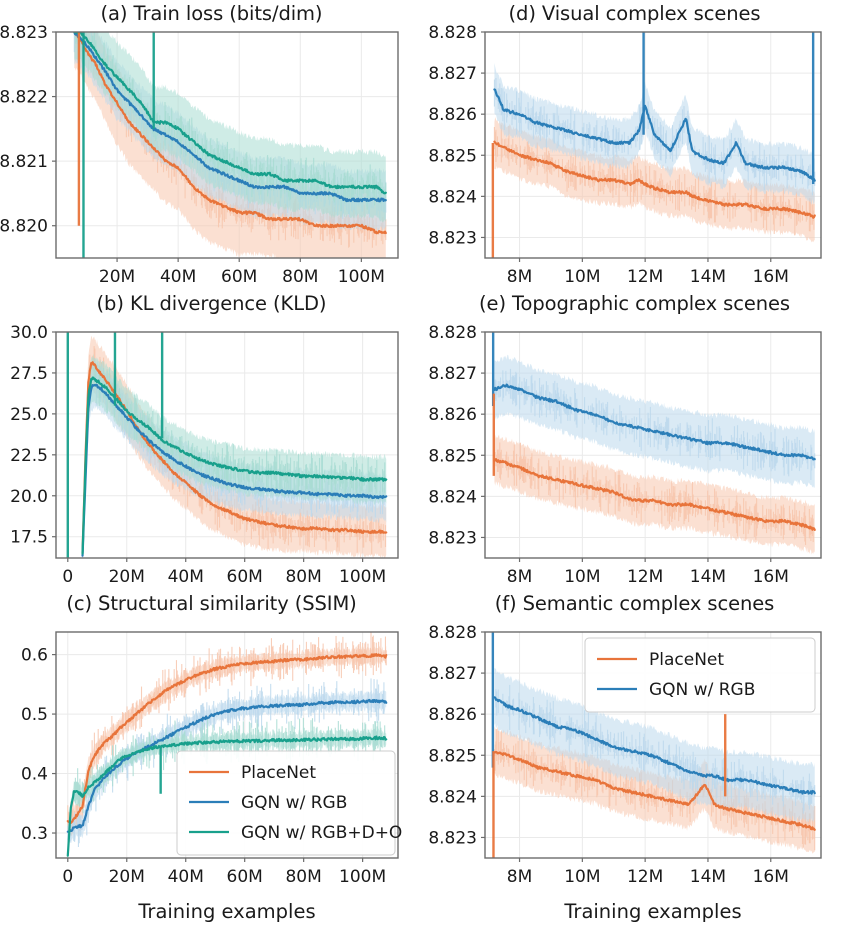  What do you see at coordinates (211, 13) in the screenshot?
I see `panel-title-a: (a) Train loss (bits/dim)` at bounding box center [211, 13].